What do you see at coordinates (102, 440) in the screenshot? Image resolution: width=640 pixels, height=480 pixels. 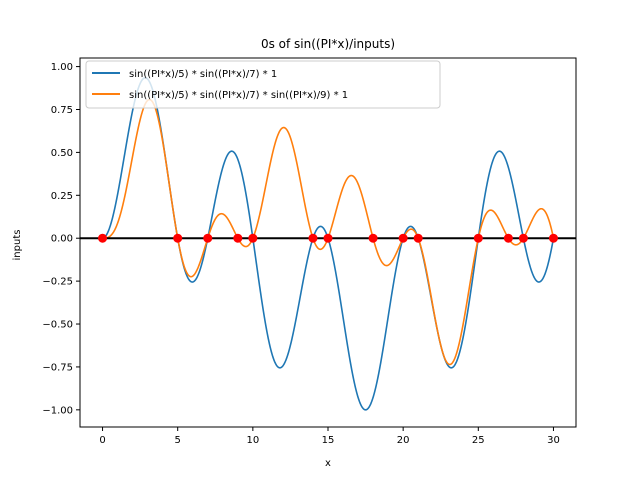 I see `x-tick-label: 0` at bounding box center [102, 440].